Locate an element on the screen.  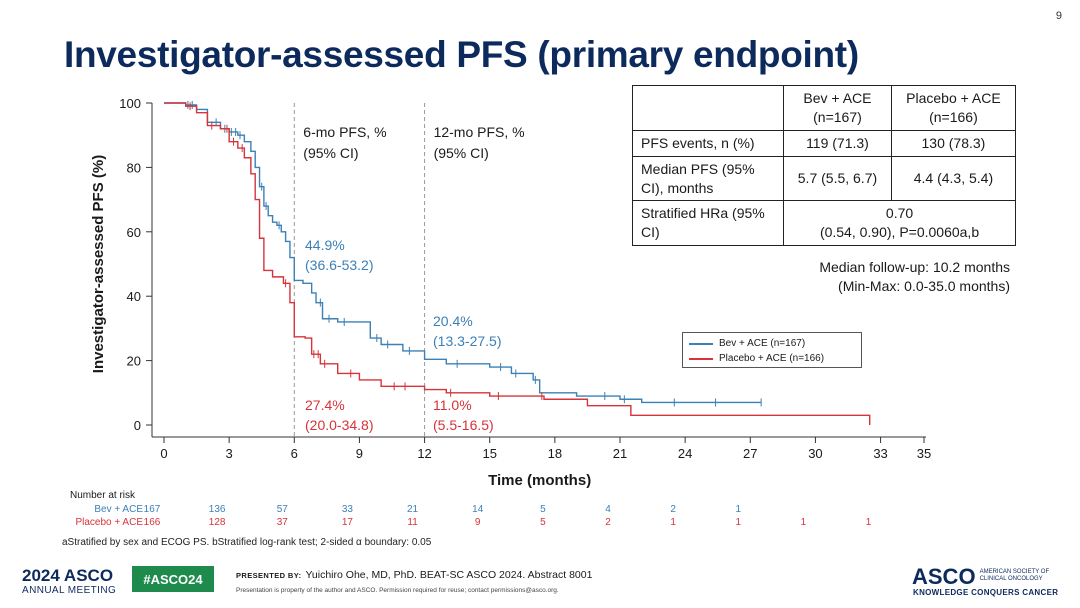
row-label-median-pfs: Median PFS (95% CI), months is located at coordinates (708, 178).